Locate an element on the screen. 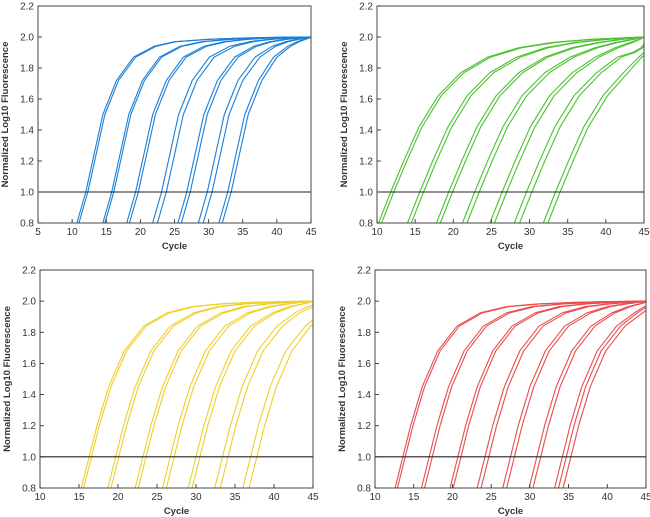 This screenshot has height=517, width=650. blue-x-tick-label: 30 is located at coordinates (209, 232).